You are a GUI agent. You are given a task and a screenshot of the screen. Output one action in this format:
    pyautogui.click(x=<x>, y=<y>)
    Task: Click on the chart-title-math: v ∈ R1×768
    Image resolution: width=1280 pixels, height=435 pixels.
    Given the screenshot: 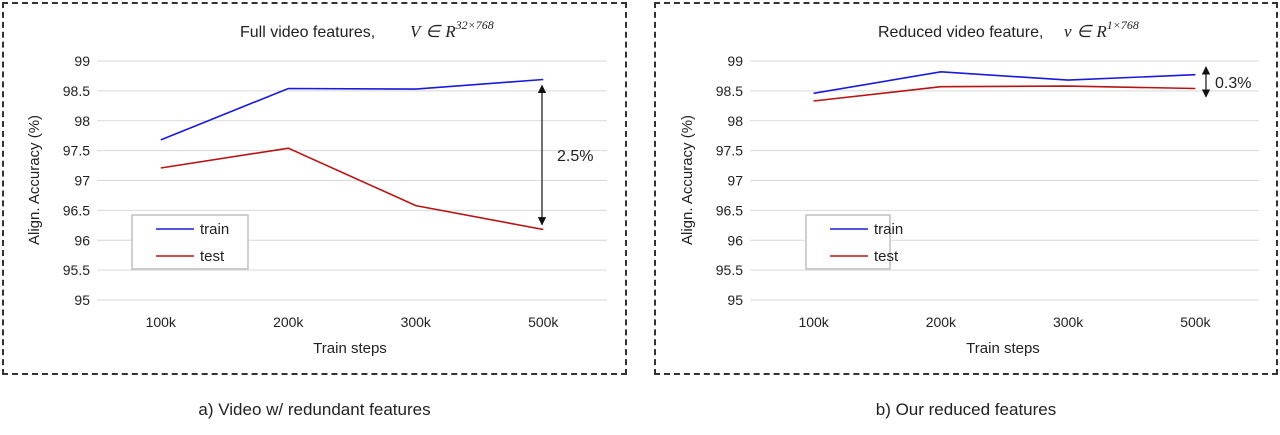 What is the action you would take?
    pyautogui.click(x=1101, y=29)
    